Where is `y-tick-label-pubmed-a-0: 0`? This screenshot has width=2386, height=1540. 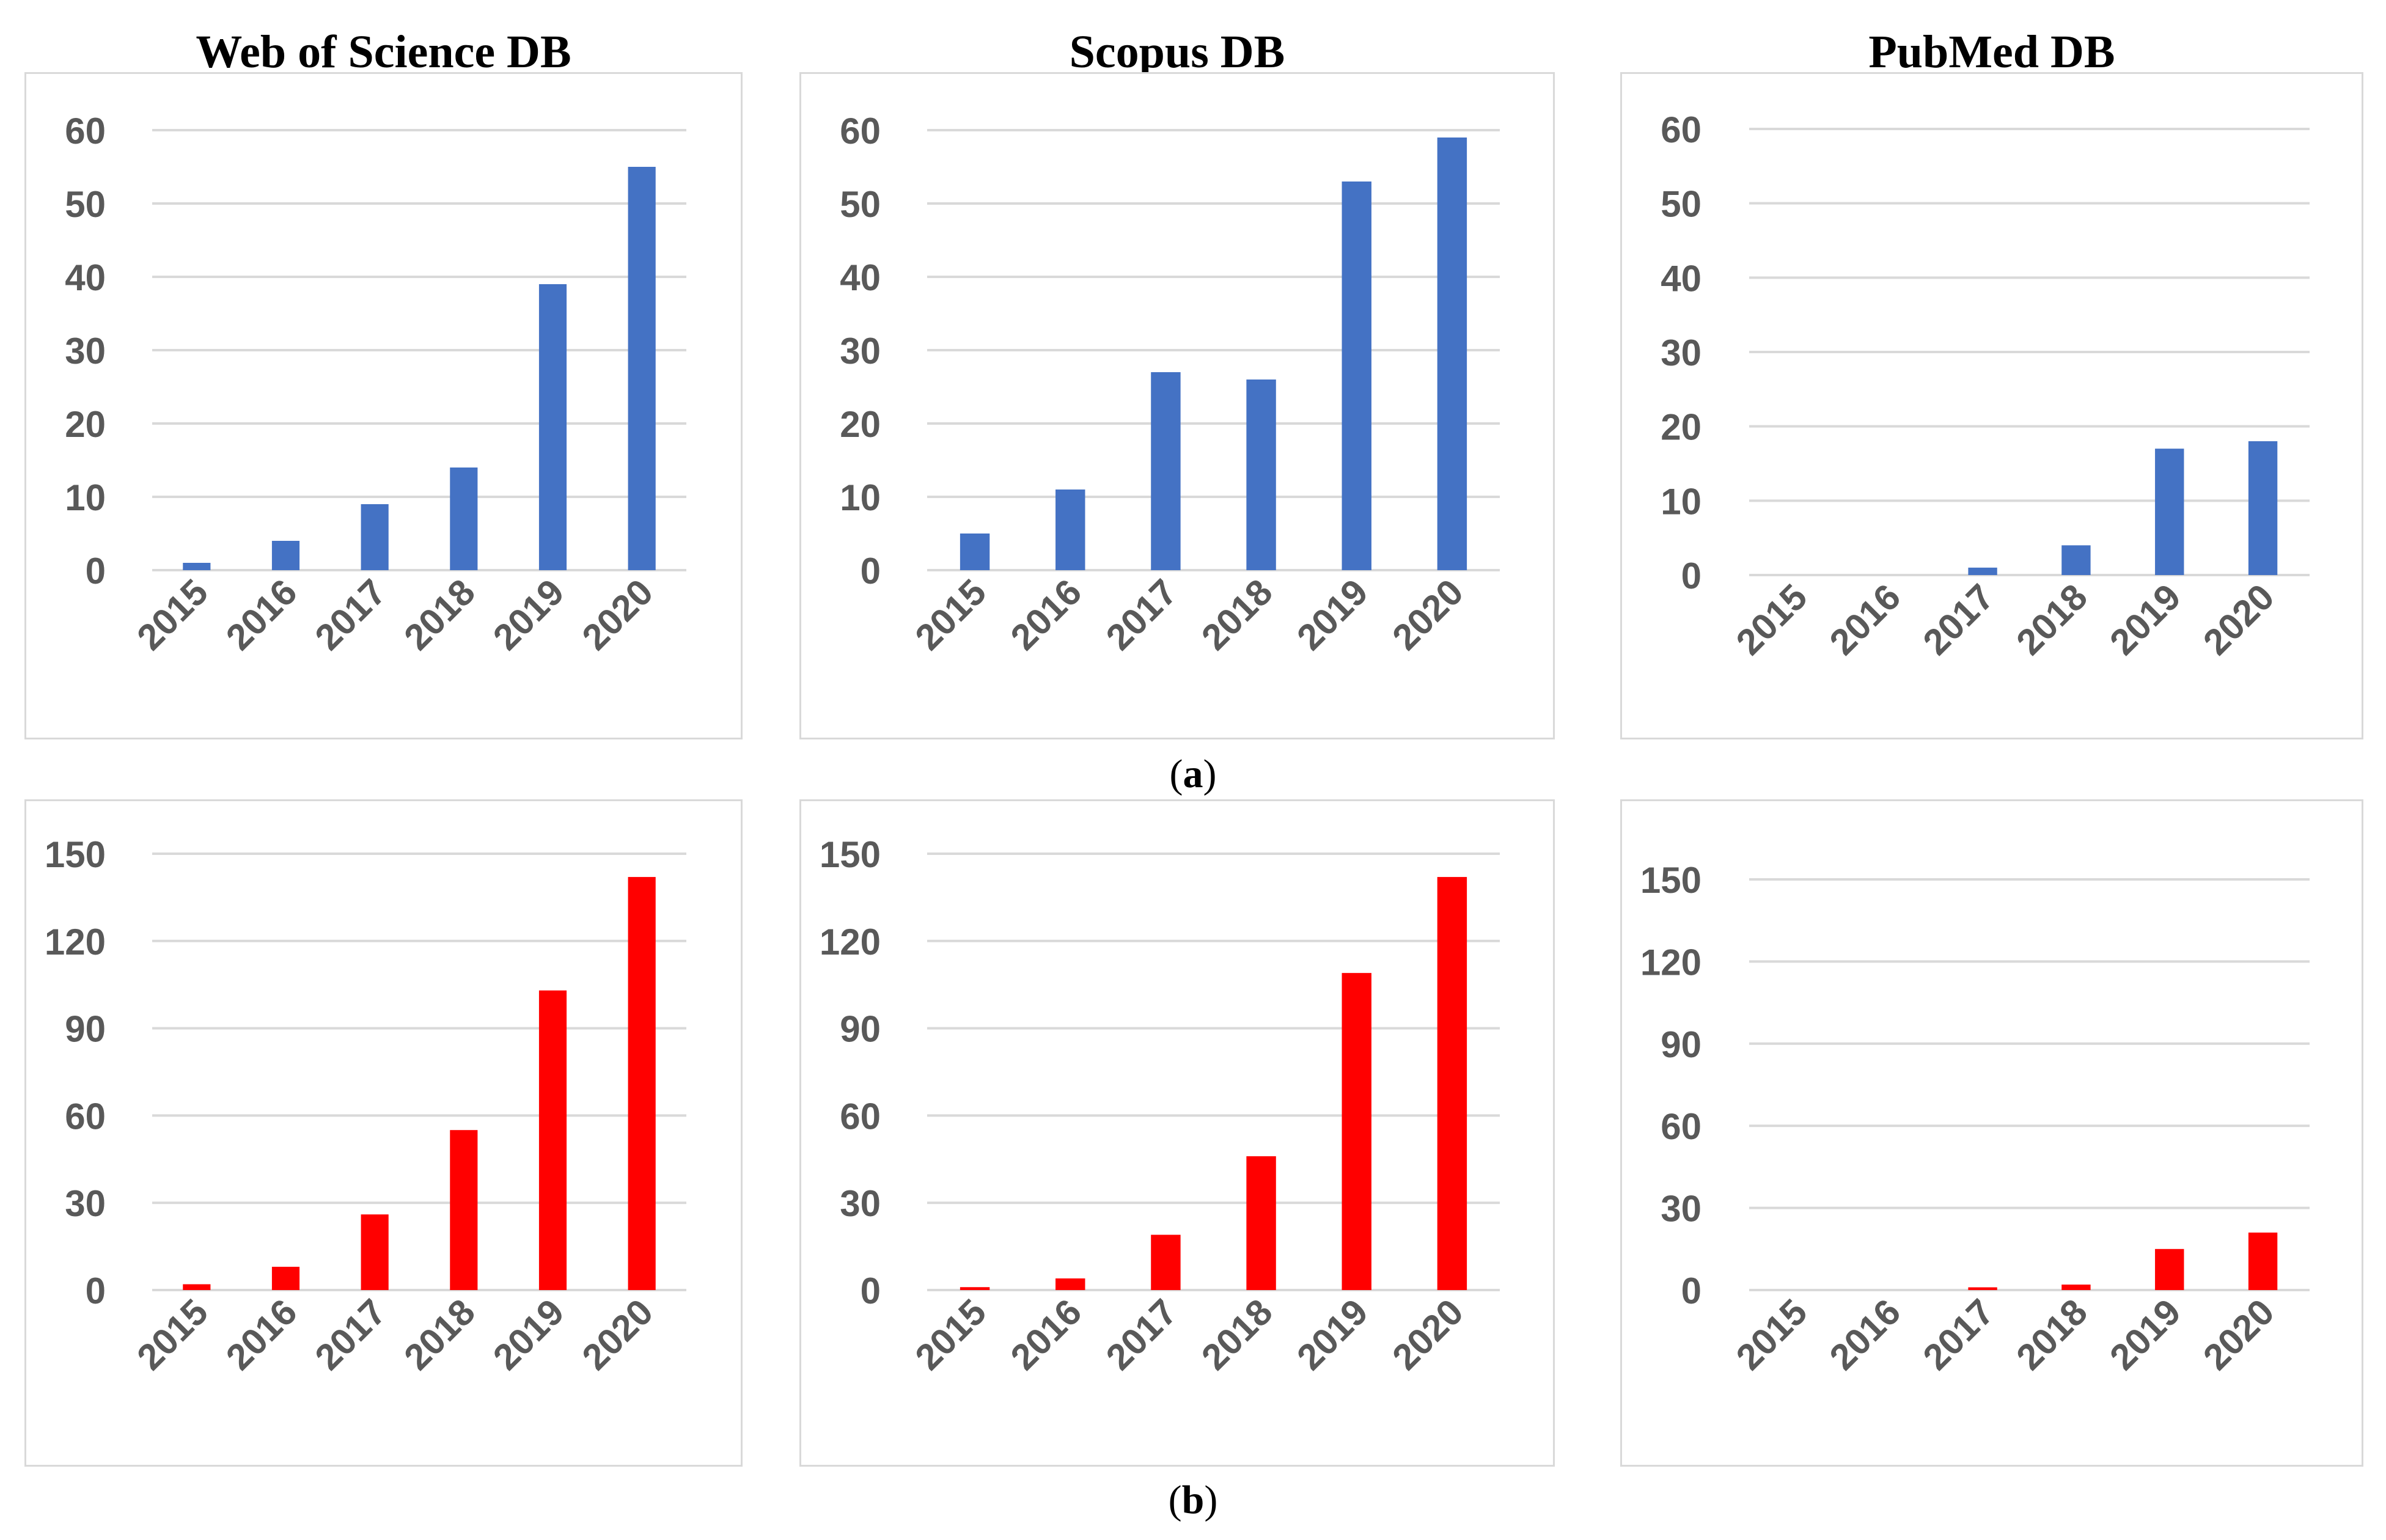
y-tick-label-pubmed-a-0: 0 is located at coordinates (1691, 576).